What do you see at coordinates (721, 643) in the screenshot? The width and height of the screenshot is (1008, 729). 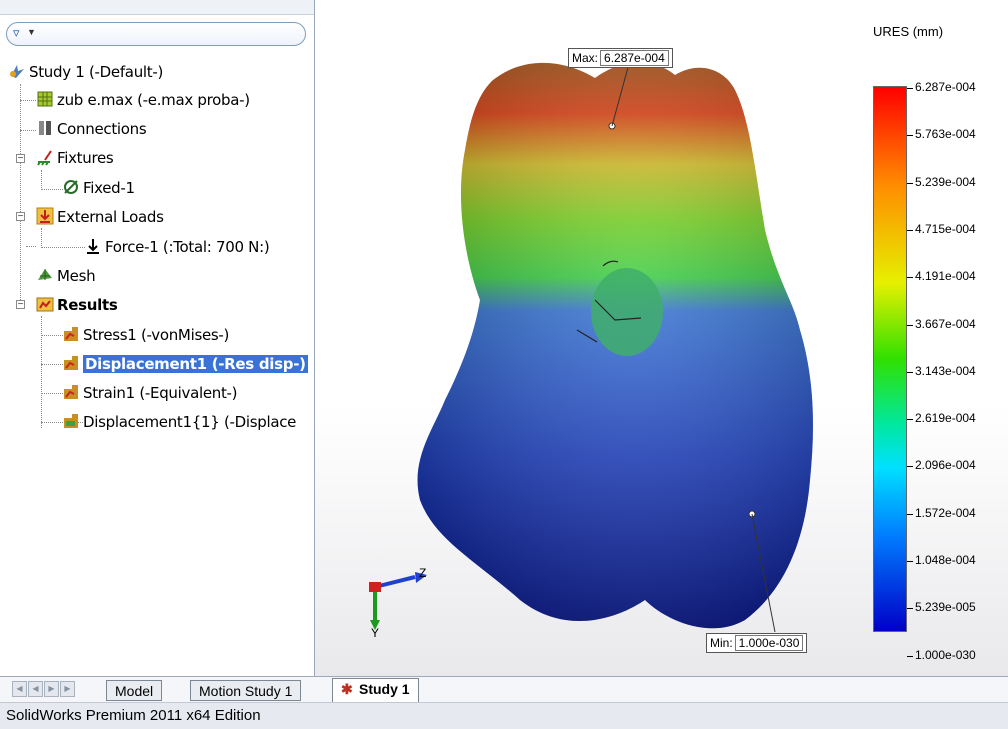 I see `min-label: Min:` at bounding box center [721, 643].